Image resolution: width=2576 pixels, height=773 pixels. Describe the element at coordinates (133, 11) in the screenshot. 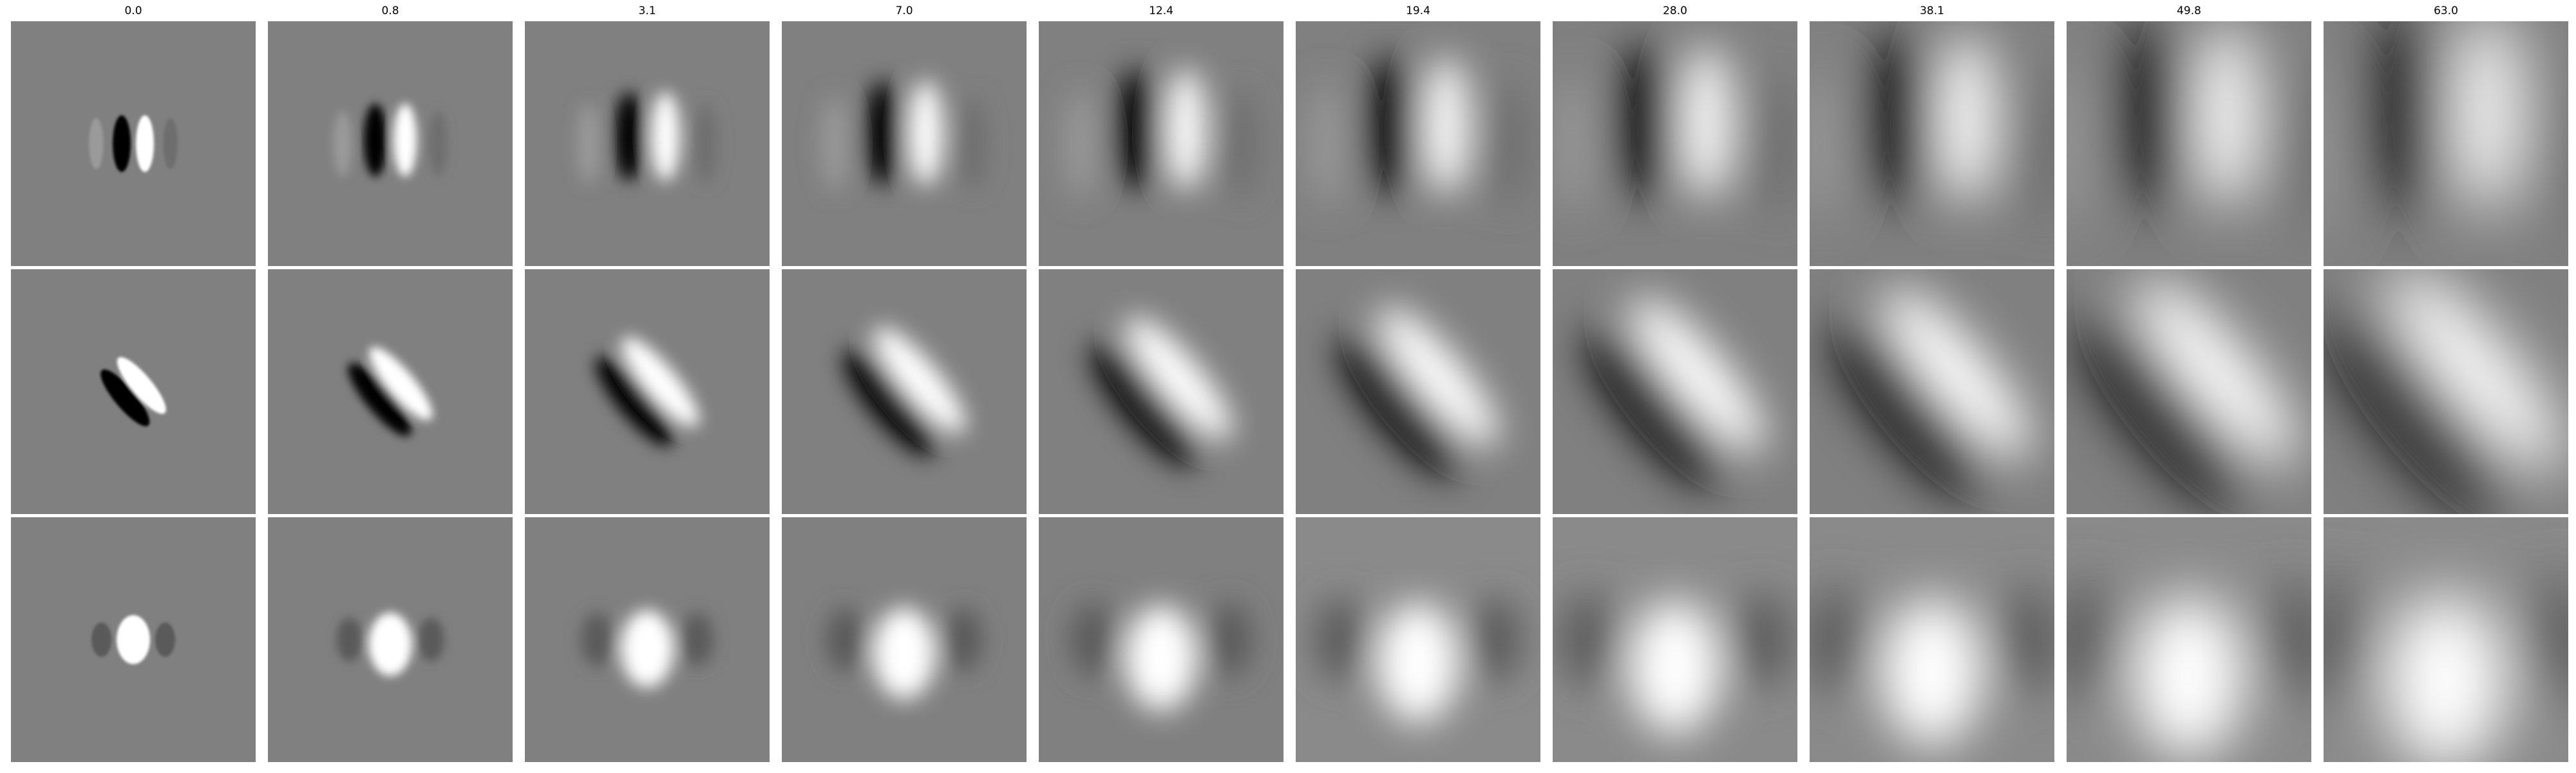

I see `column-label: 0.0` at that location.